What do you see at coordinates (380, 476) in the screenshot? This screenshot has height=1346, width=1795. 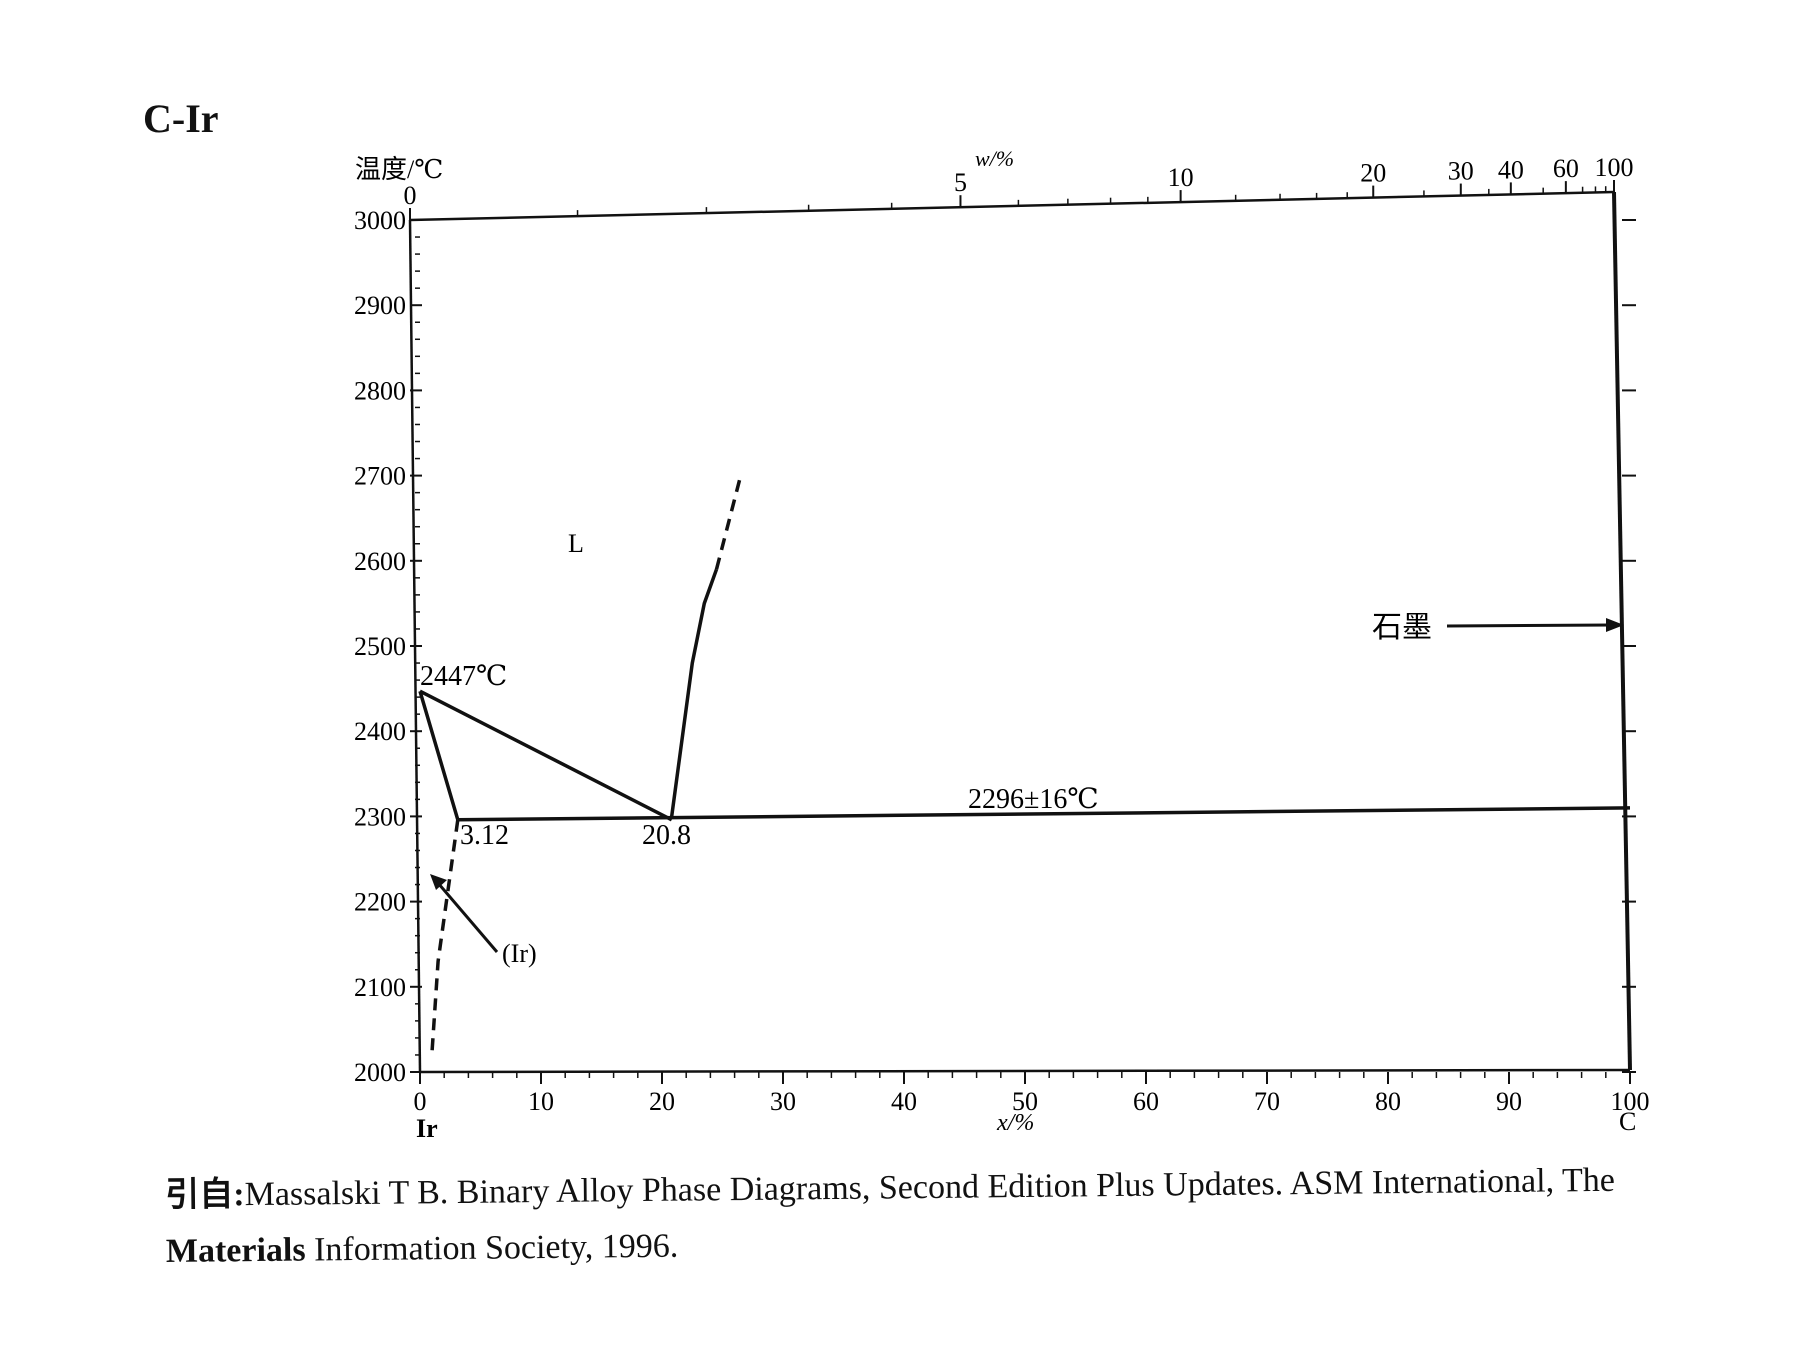 I see `y-tick-label: 2700` at bounding box center [380, 476].